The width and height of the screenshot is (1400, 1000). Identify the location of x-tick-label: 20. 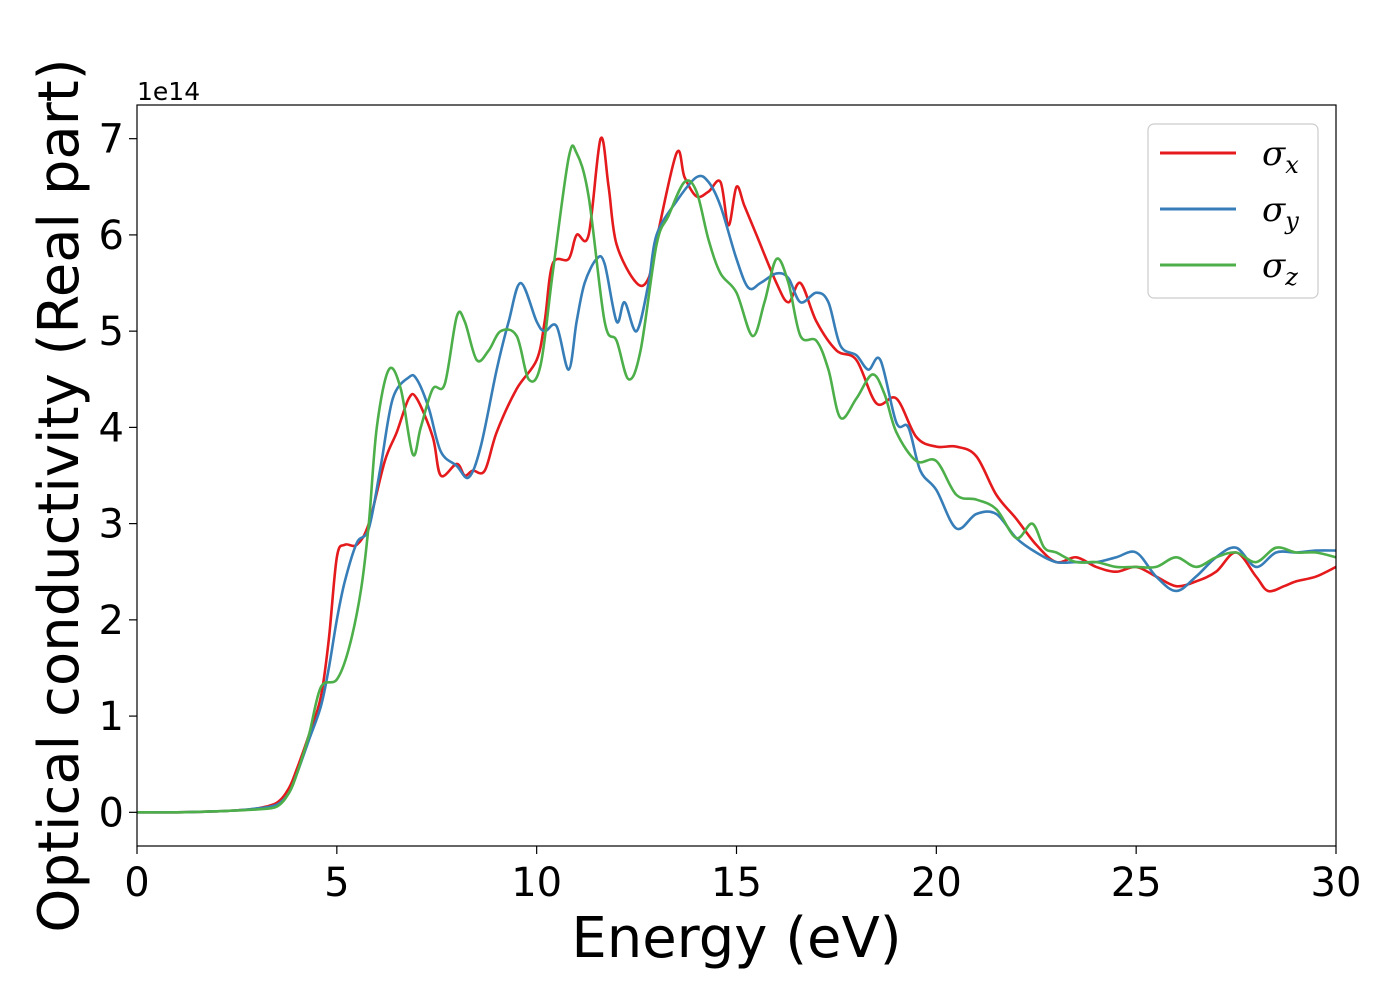
(936, 883).